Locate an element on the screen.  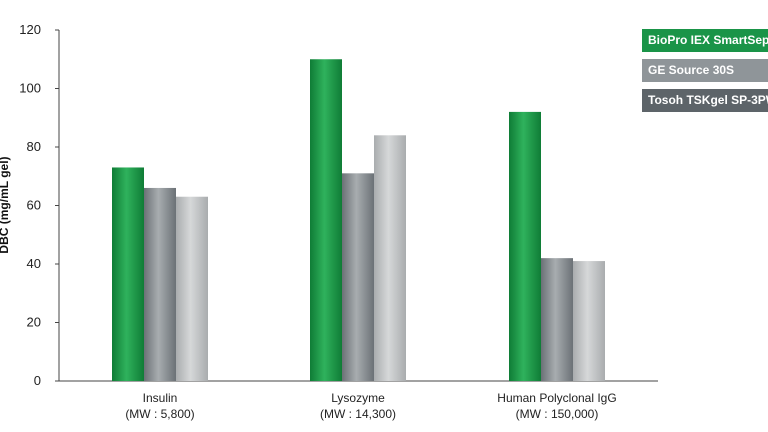
legend-item-ge-source: GE Source 30S is located at coordinates (705, 70).